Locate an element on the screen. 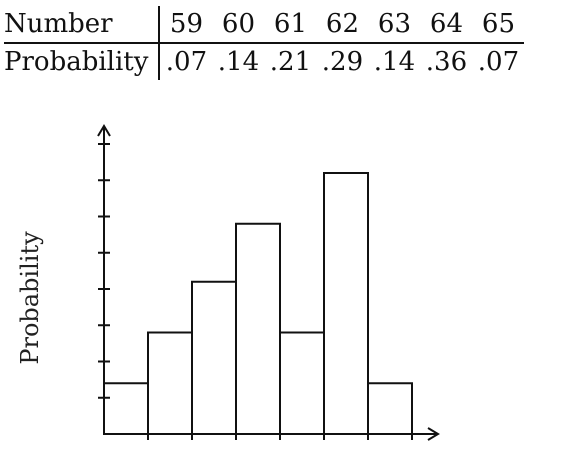  number-cell: 62 is located at coordinates (342, 25).